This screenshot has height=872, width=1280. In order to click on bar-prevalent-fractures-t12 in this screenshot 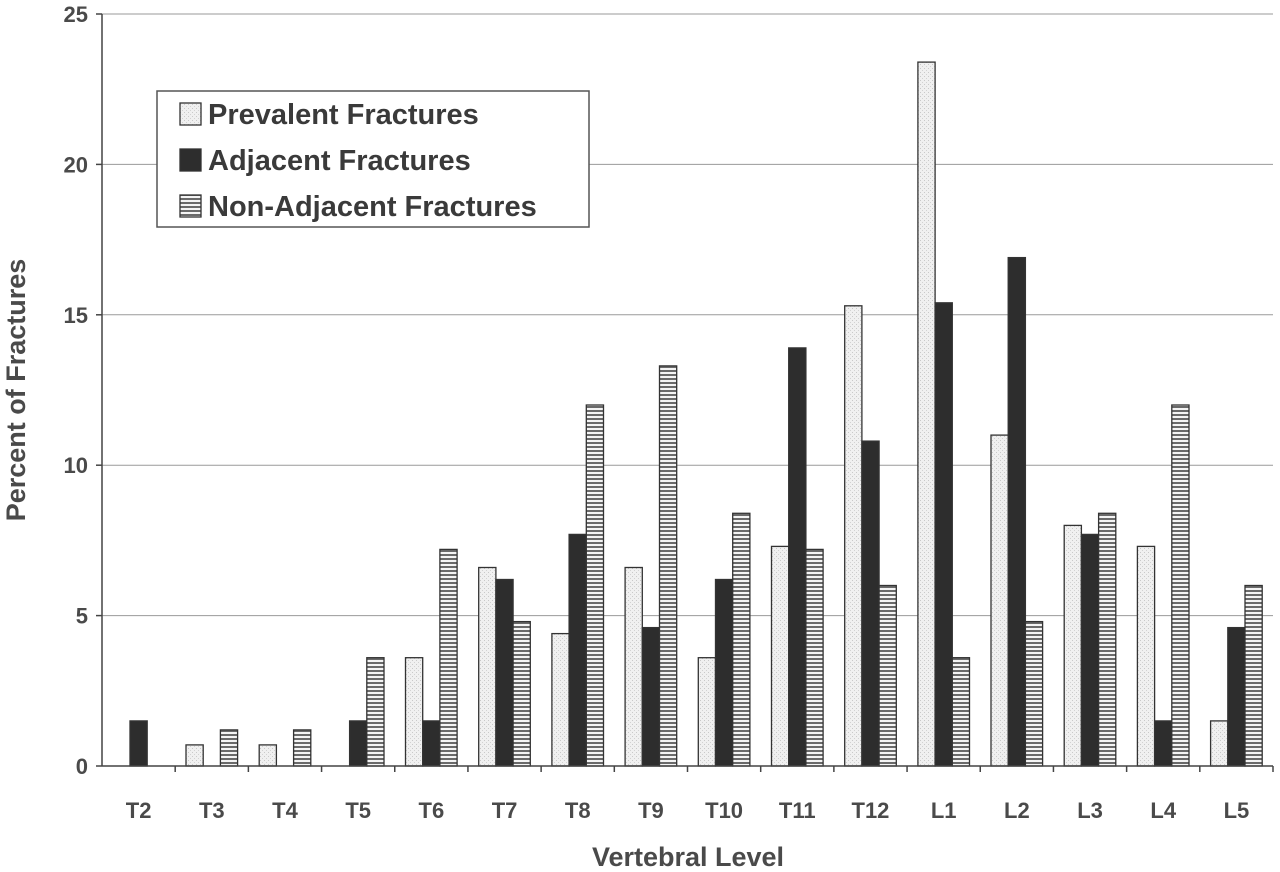, I will do `click(853, 536)`.